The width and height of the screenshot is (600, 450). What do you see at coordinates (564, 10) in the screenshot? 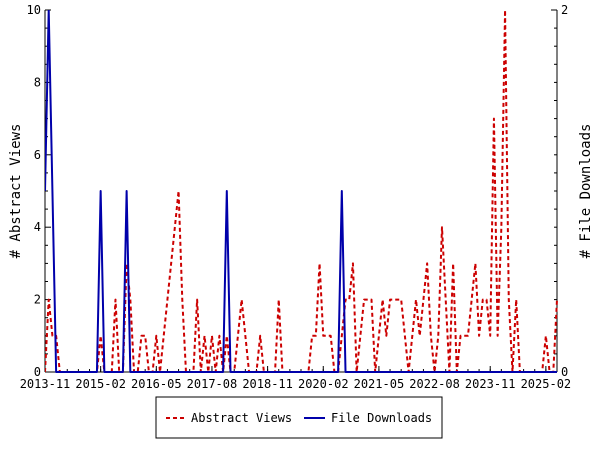
I see `y-right-tick-label: 2` at bounding box center [564, 10].